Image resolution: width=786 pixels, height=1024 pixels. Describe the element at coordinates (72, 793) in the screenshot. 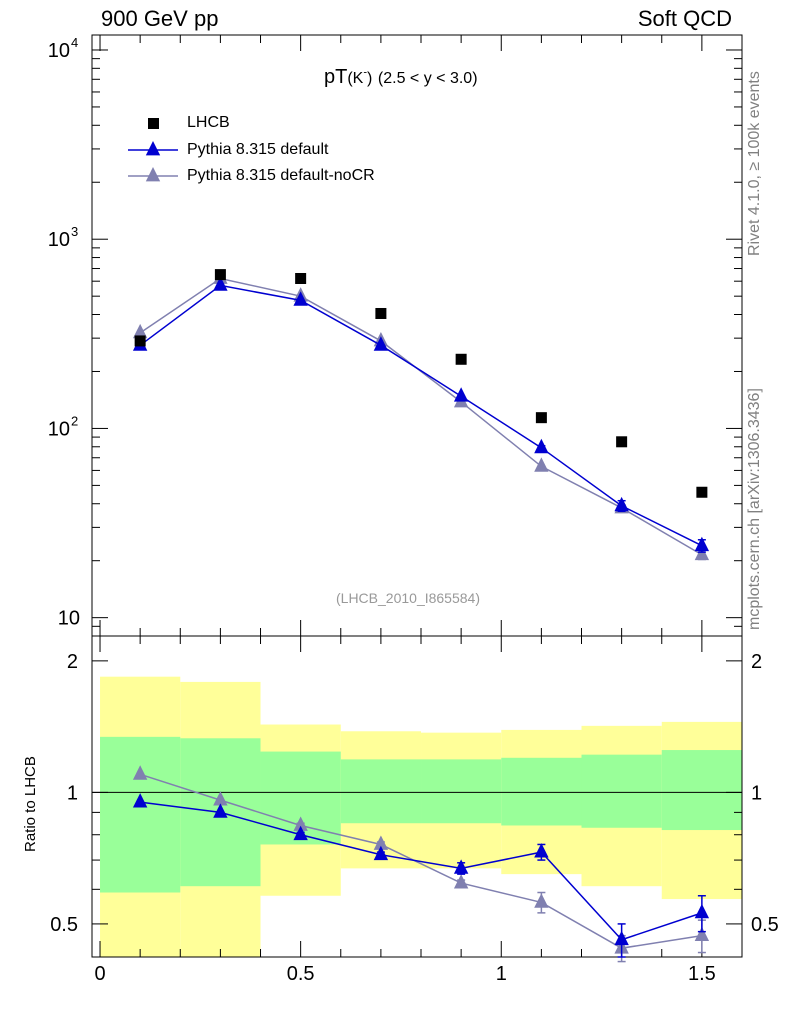

I see `ratio-y-tick-label: 1` at that location.